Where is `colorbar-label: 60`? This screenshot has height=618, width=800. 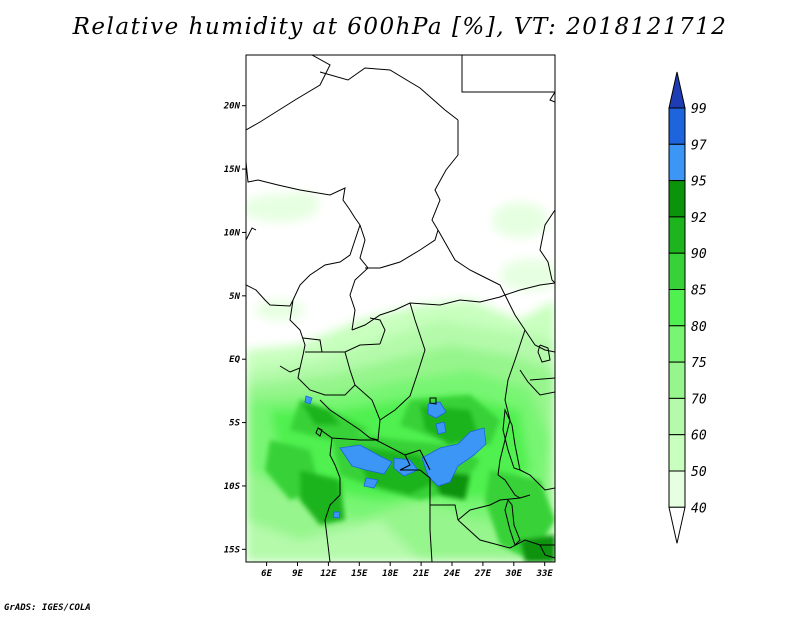 colorbar-label: 60 is located at coordinates (699, 436).